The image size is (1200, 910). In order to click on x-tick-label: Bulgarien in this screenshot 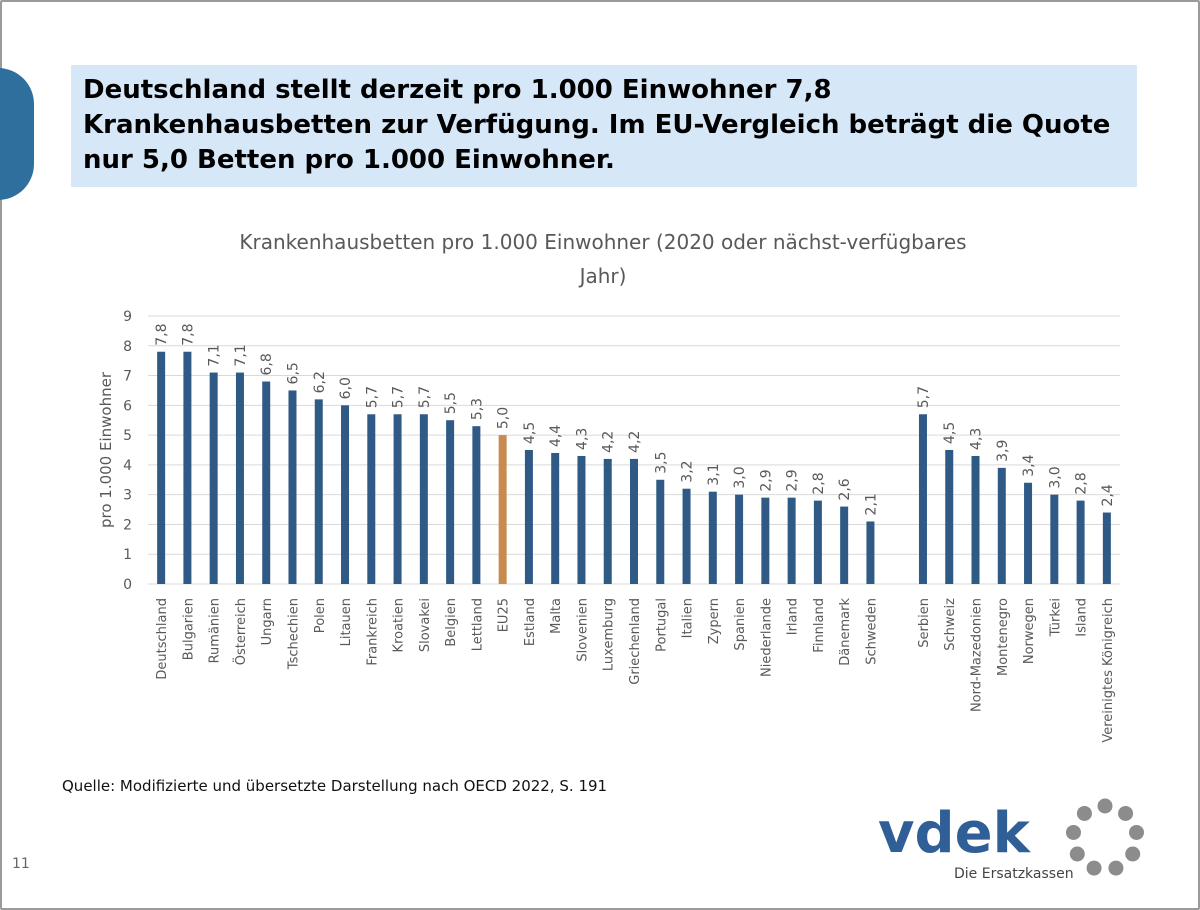, I will do `click(188, 629)`.